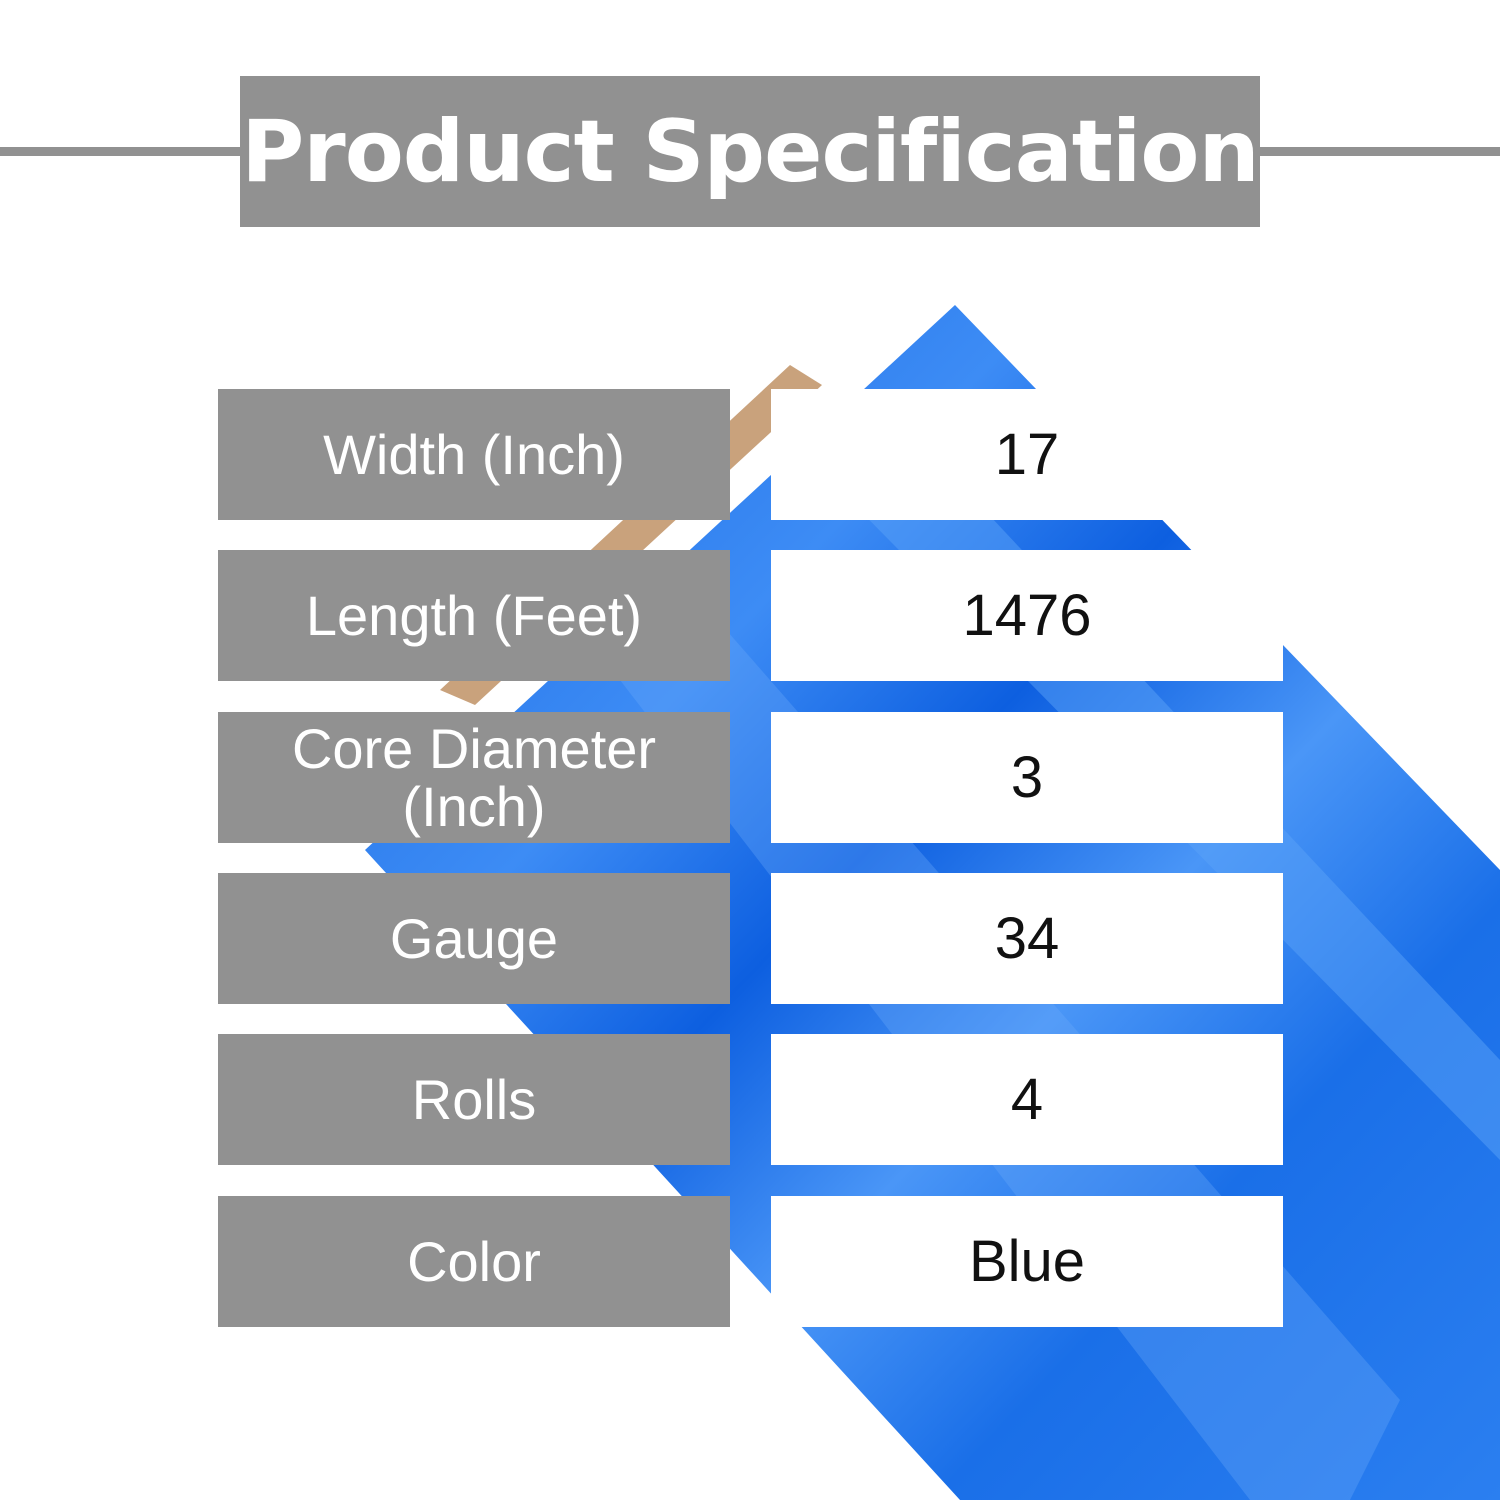 The height and width of the screenshot is (1500, 1500). I want to click on spec-label: Length (Feet), so click(474, 615).